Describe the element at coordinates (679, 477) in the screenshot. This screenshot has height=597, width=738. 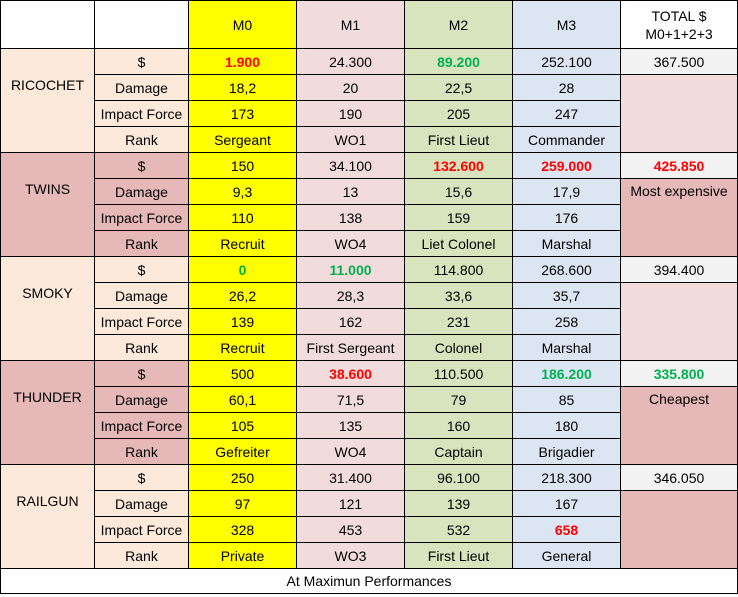
I see `total-value: 346.050` at that location.